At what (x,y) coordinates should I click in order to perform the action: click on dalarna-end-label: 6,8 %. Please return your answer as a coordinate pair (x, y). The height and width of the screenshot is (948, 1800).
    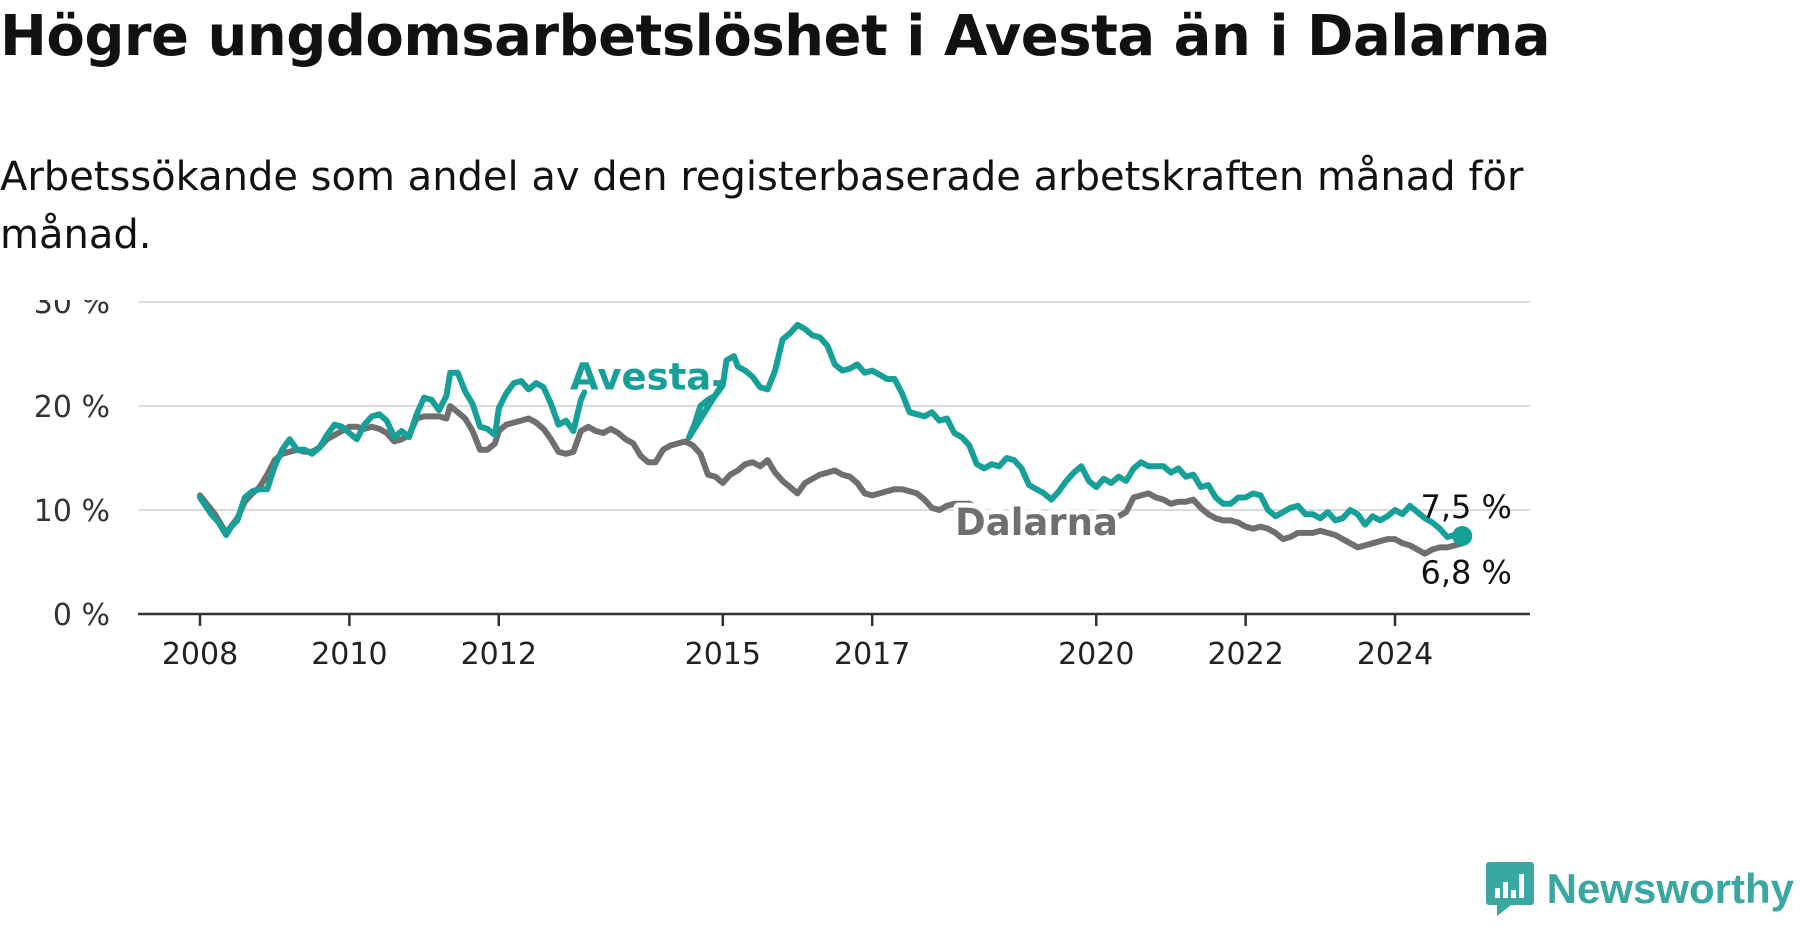
    Looking at the image, I should click on (1465, 572).